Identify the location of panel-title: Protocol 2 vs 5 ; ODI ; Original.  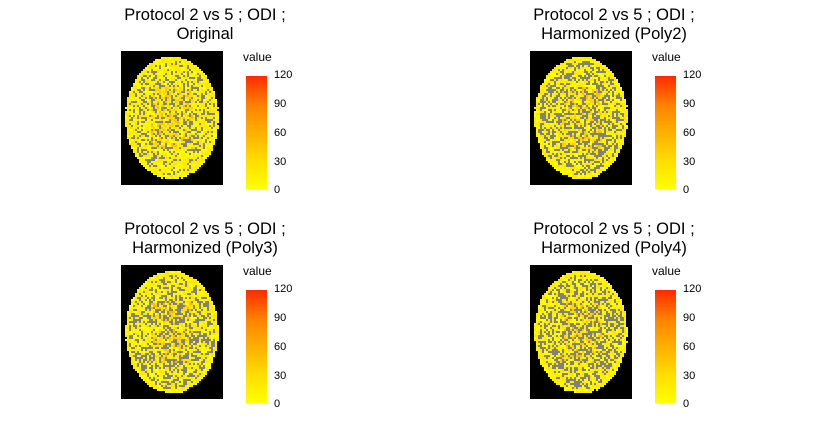
(205, 25).